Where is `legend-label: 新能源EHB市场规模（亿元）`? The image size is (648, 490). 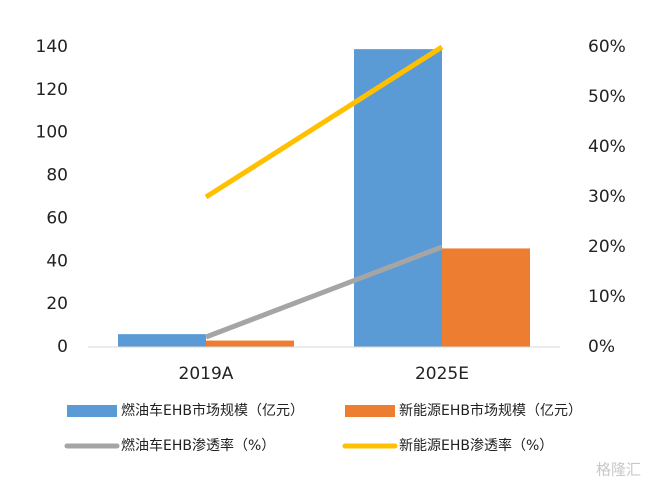 legend-label: 新能源EHB市场规模（亿元） is located at coordinates (490, 410).